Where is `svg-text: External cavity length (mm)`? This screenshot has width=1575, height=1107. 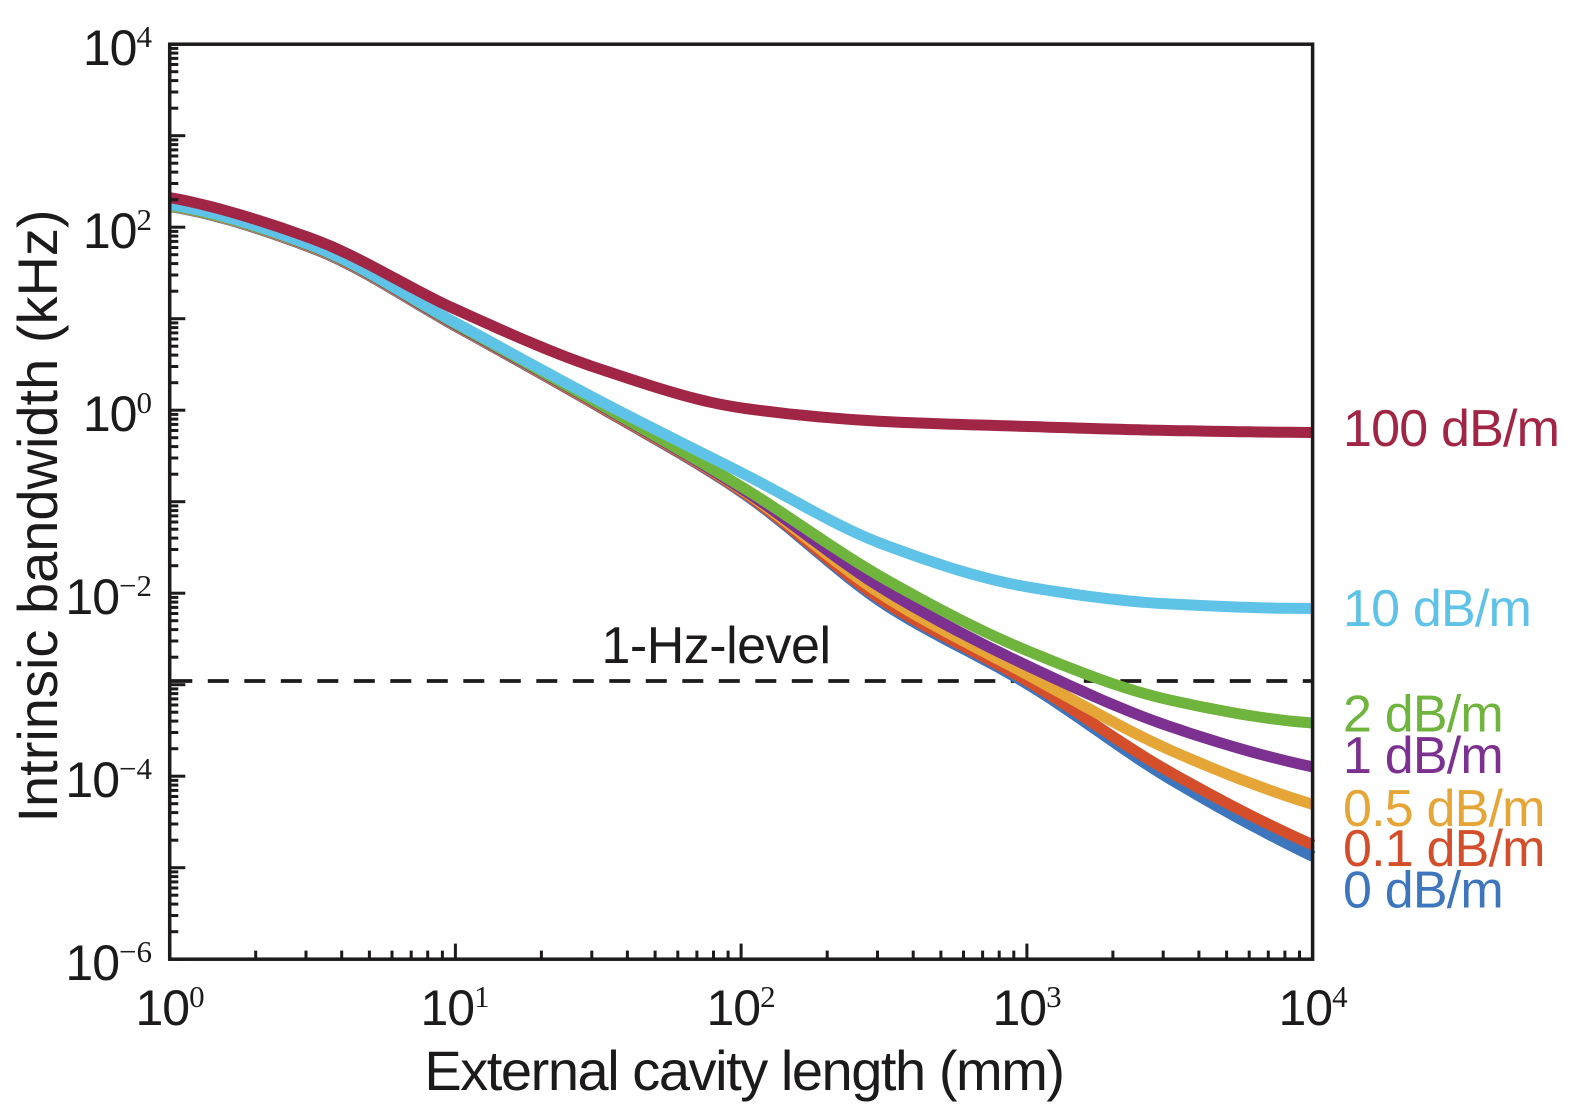 svg-text: External cavity length (mm) is located at coordinates (743, 1070).